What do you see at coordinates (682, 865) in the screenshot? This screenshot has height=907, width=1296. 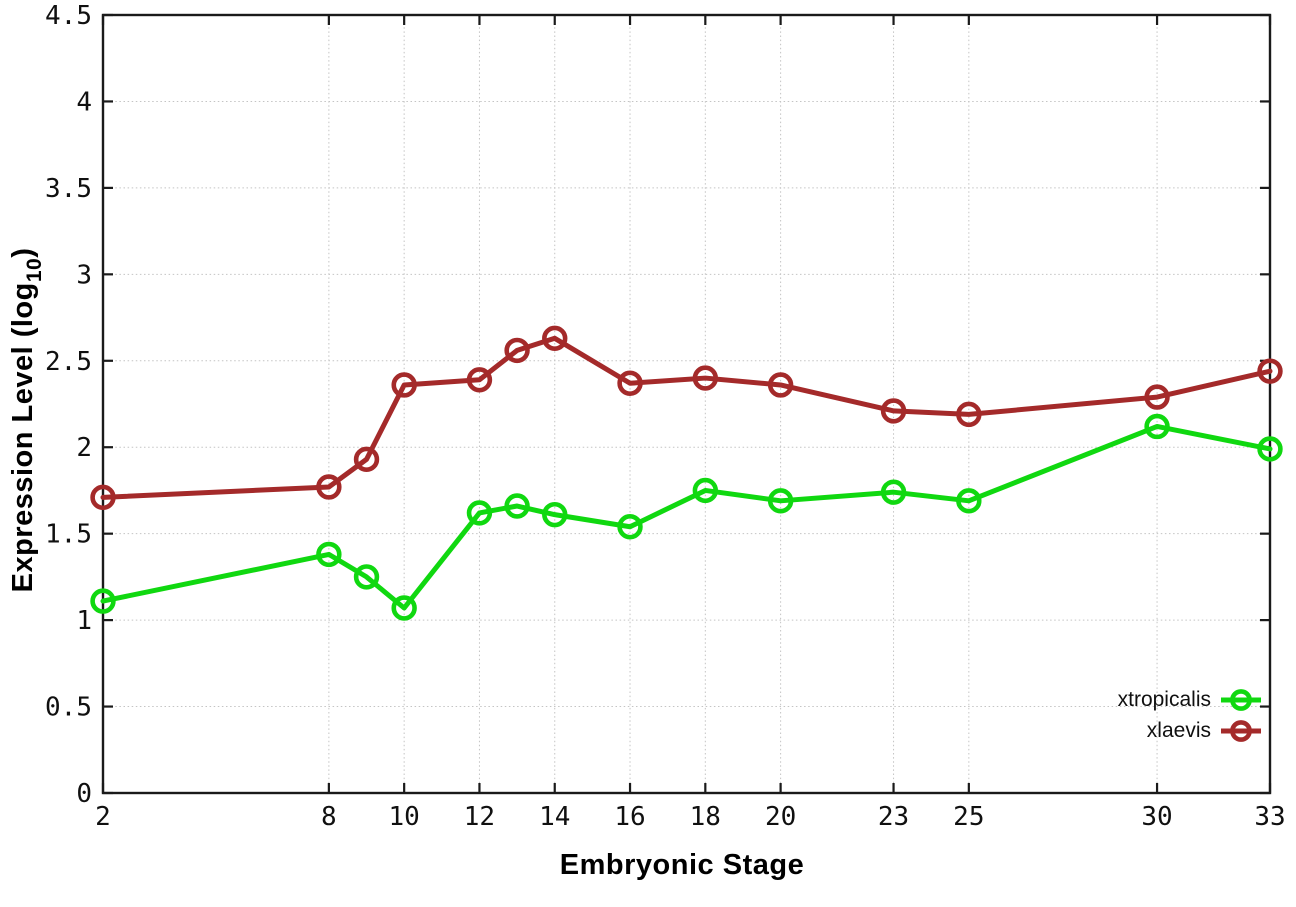 I see `x-axis-title: Embryonic Stage` at bounding box center [682, 865].